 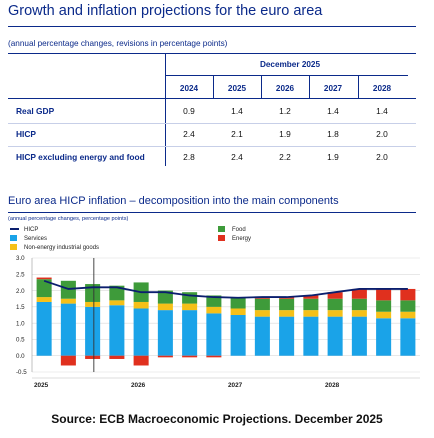 What do you see at coordinates (13, 247) in the screenshot?
I see `legend-swatch-neig` at bounding box center [13, 247].